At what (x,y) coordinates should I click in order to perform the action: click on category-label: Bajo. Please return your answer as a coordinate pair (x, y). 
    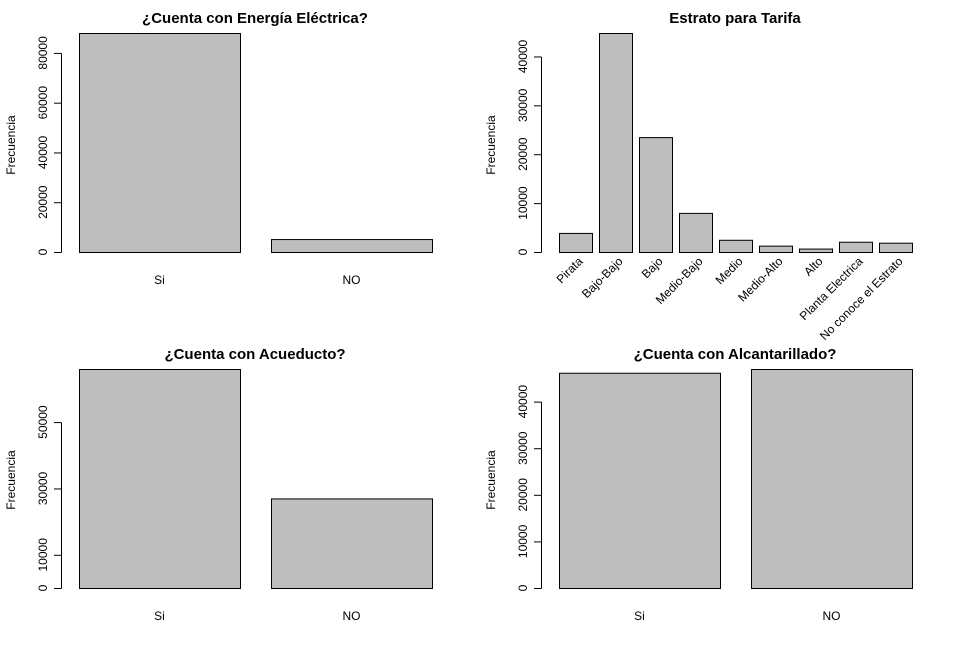
    Looking at the image, I should click on (652, 267).